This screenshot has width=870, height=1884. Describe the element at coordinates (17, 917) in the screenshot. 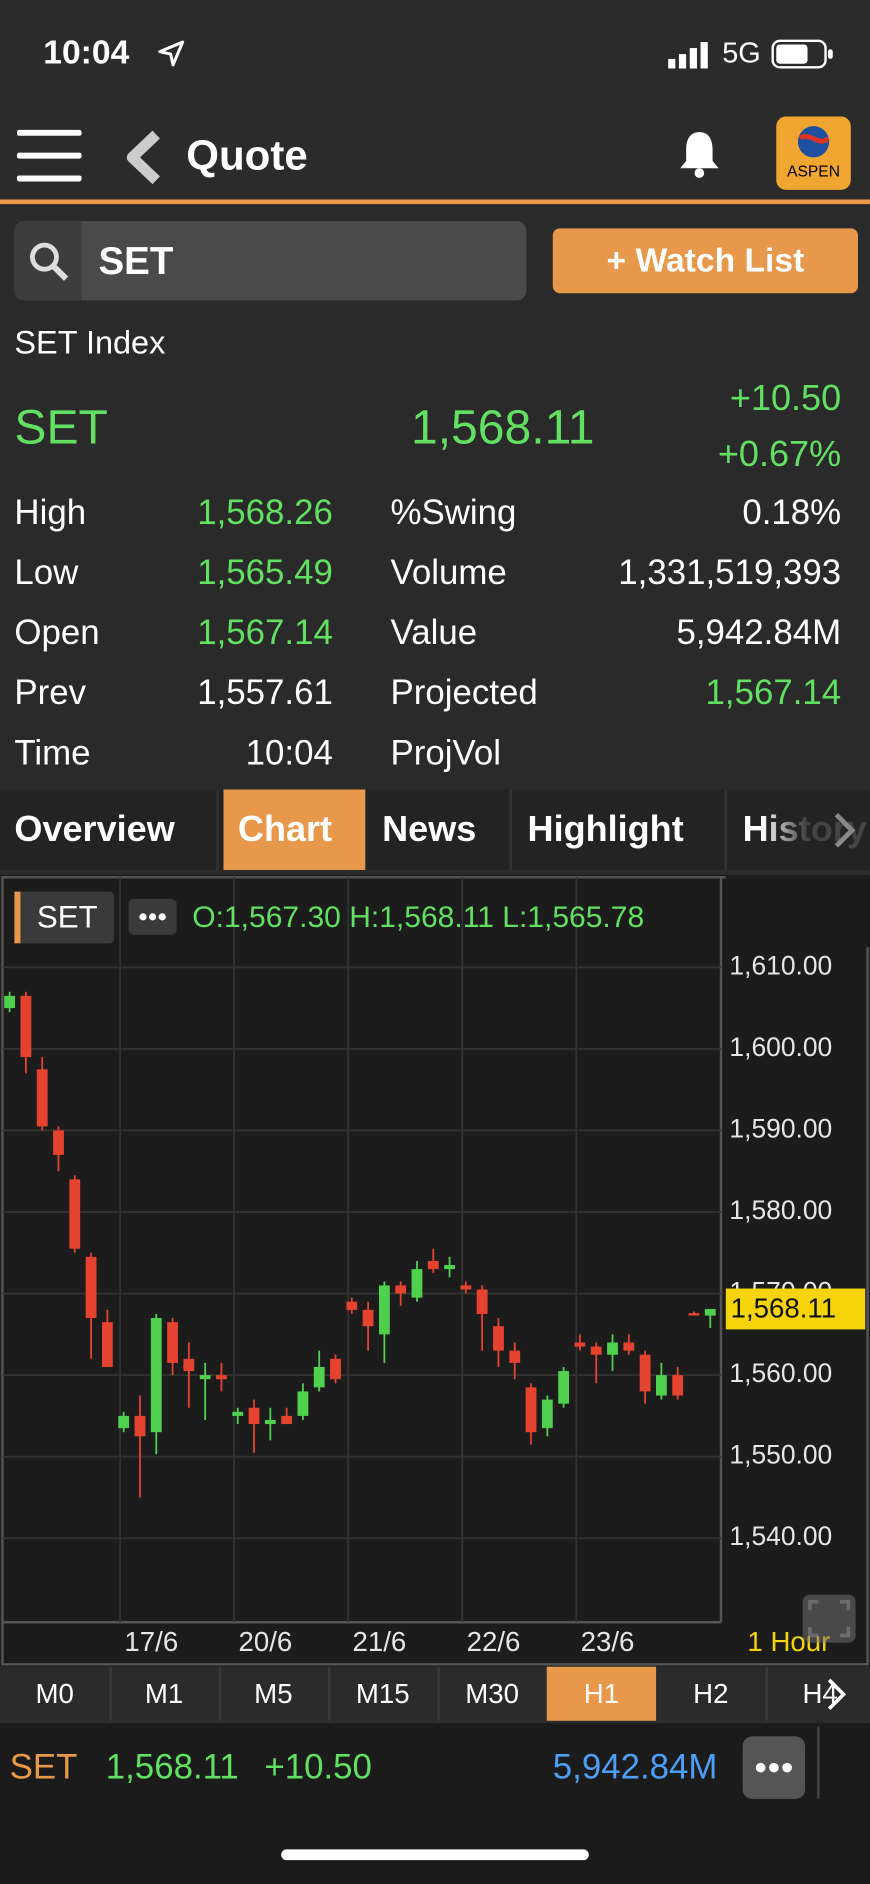

I see `symbol-tag-marker` at that location.